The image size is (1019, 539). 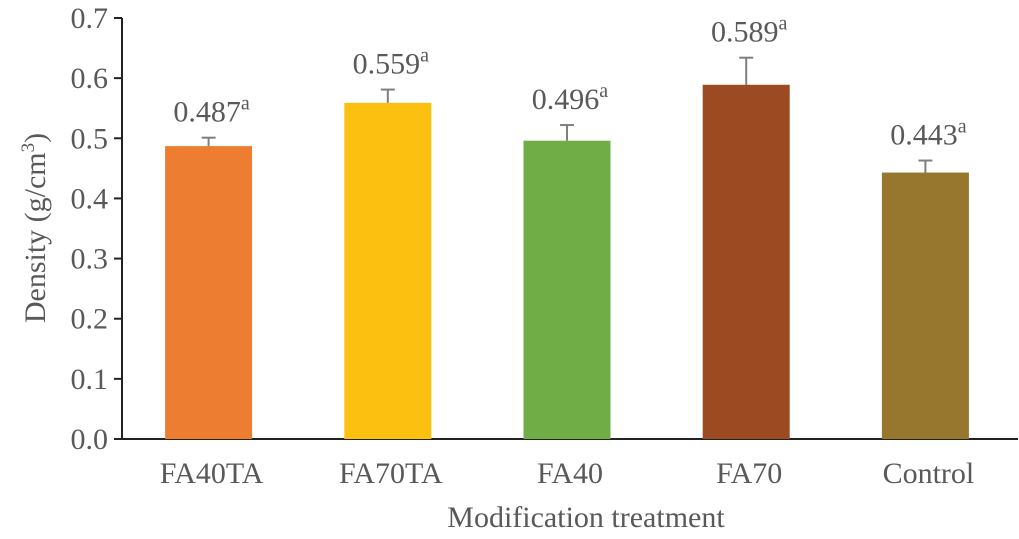 I want to click on y-axis-title: Density (g/cm3), so click(x=35, y=228).